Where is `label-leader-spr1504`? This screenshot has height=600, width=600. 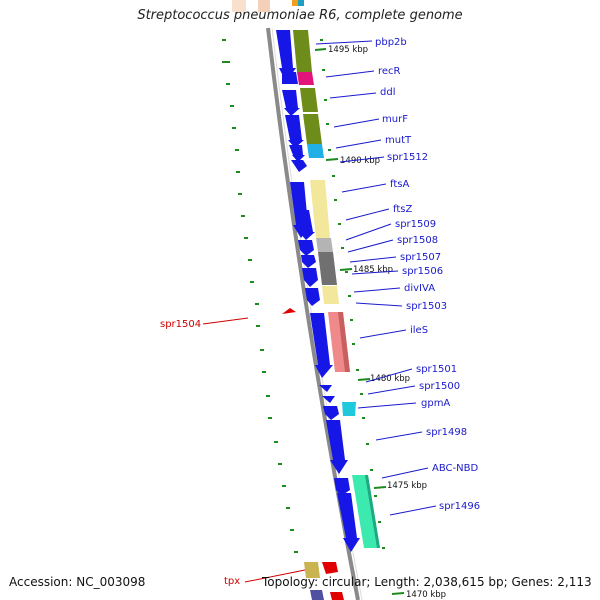 label-leader-spr1504 is located at coordinates (225, 321).